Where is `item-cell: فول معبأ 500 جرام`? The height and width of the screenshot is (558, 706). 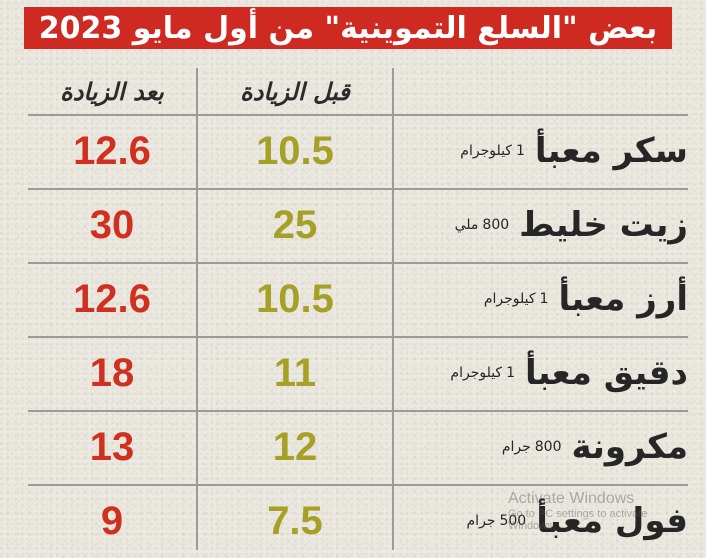
item-cell: فول معبأ 500 جرام is located at coordinates (577, 521).